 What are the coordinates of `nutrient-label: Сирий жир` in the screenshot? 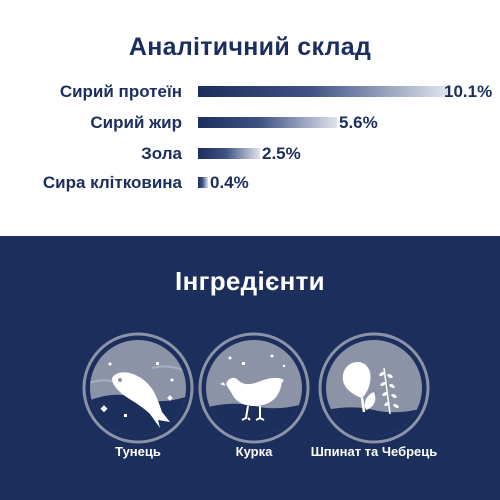 It's located at (136, 122).